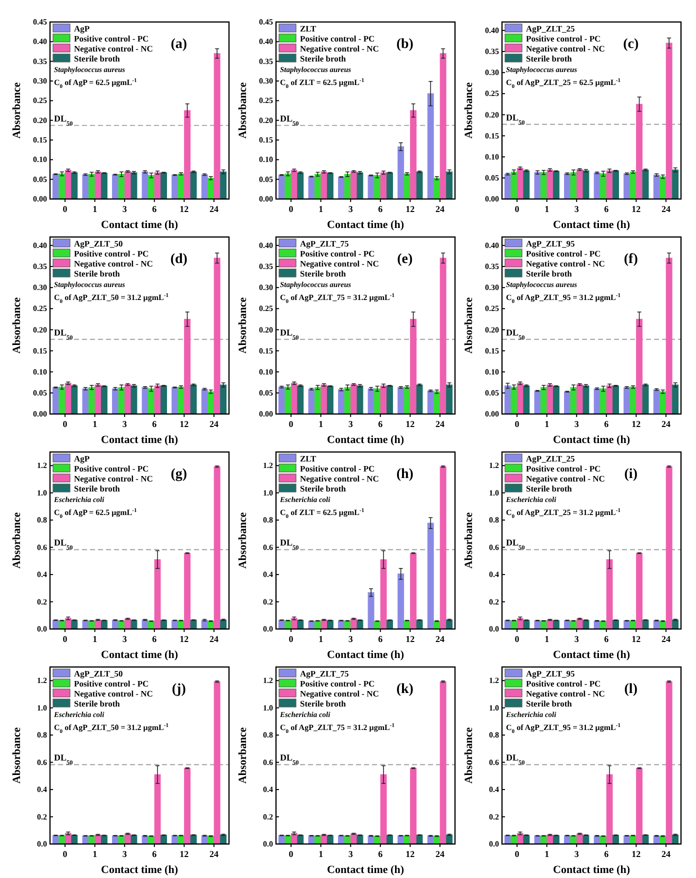 The width and height of the screenshot is (696, 878). What do you see at coordinates (139, 870) in the screenshot?
I see `x-axis-title: Contact time (h)` at bounding box center [139, 870].